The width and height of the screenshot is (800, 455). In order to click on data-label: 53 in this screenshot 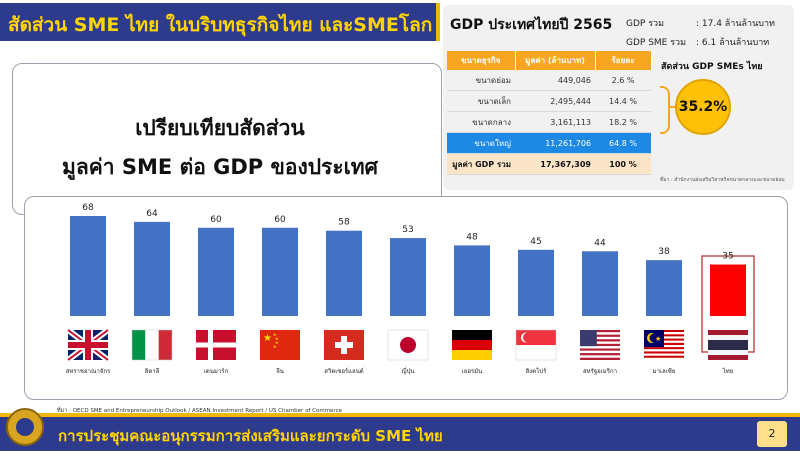, I will do `click(407, 230)`.